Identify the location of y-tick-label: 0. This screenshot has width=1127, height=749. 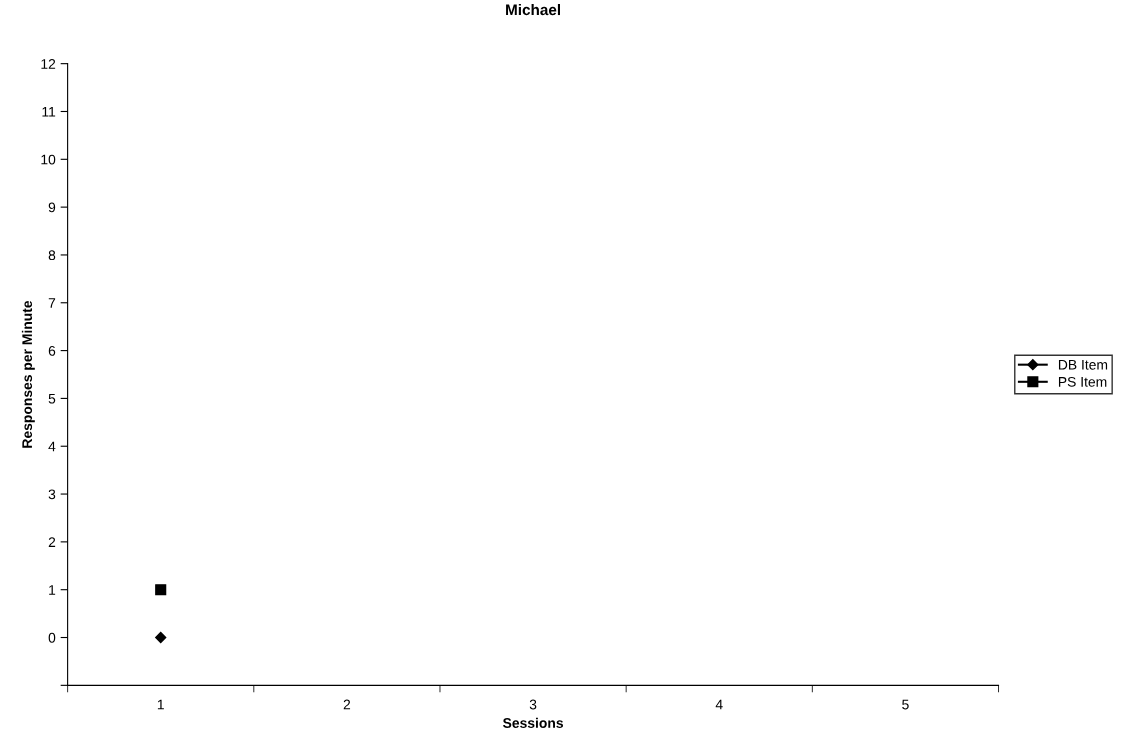
(52, 637).